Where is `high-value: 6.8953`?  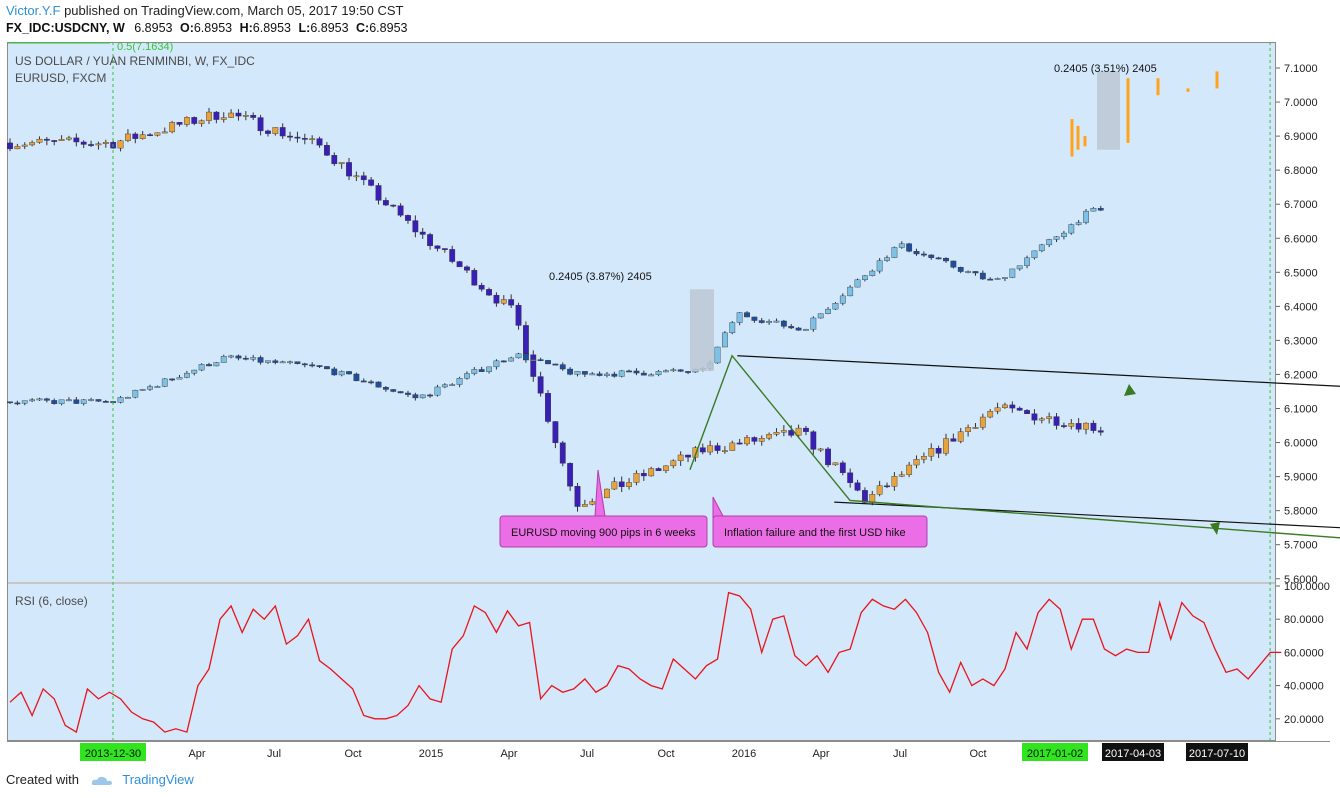 high-value: 6.8953 is located at coordinates (272, 28).